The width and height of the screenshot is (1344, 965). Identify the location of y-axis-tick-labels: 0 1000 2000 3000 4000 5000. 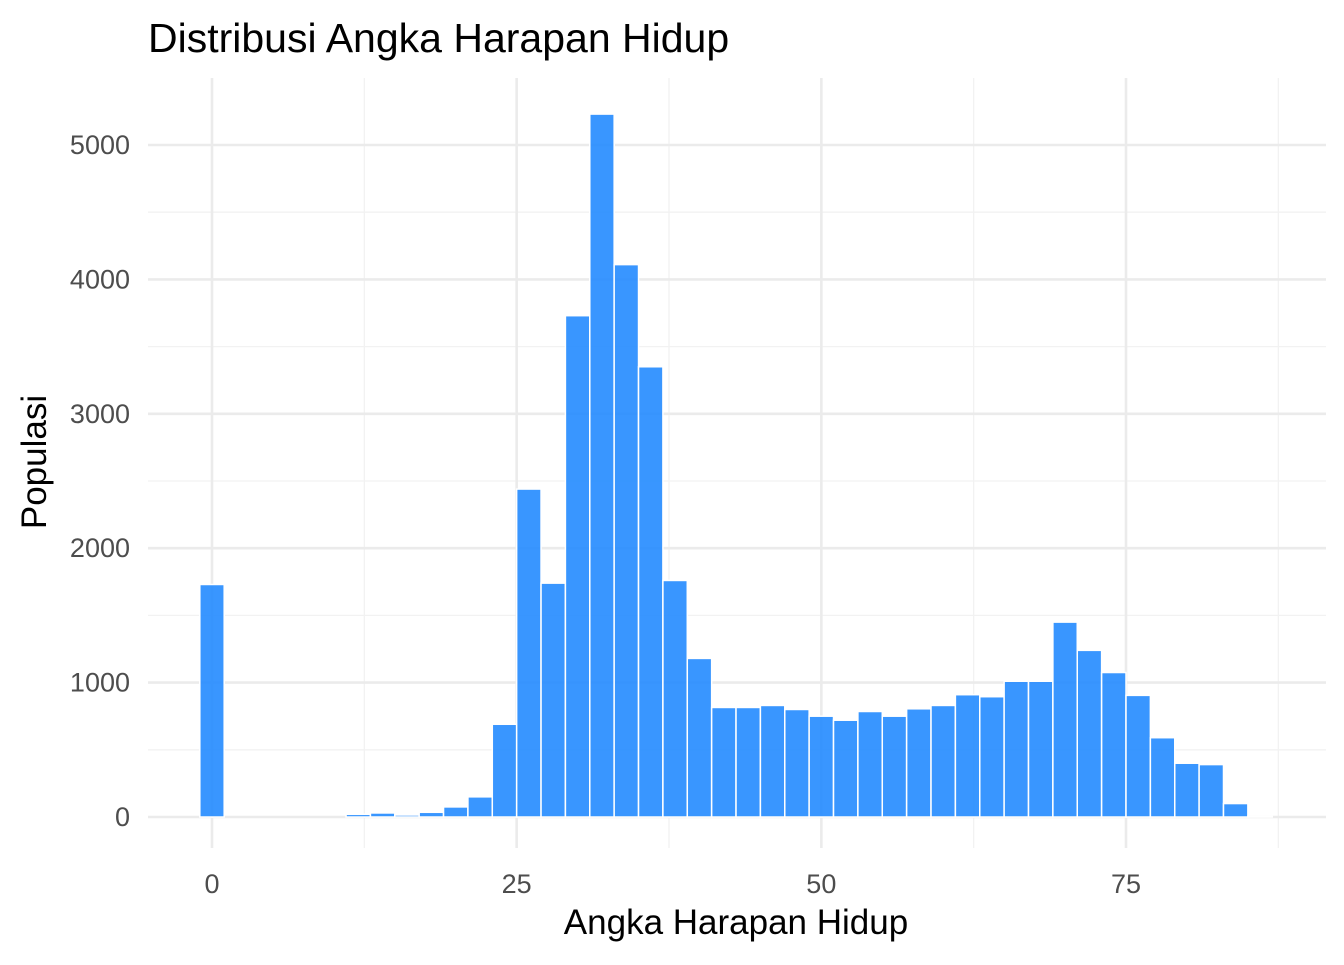
(100, 481).